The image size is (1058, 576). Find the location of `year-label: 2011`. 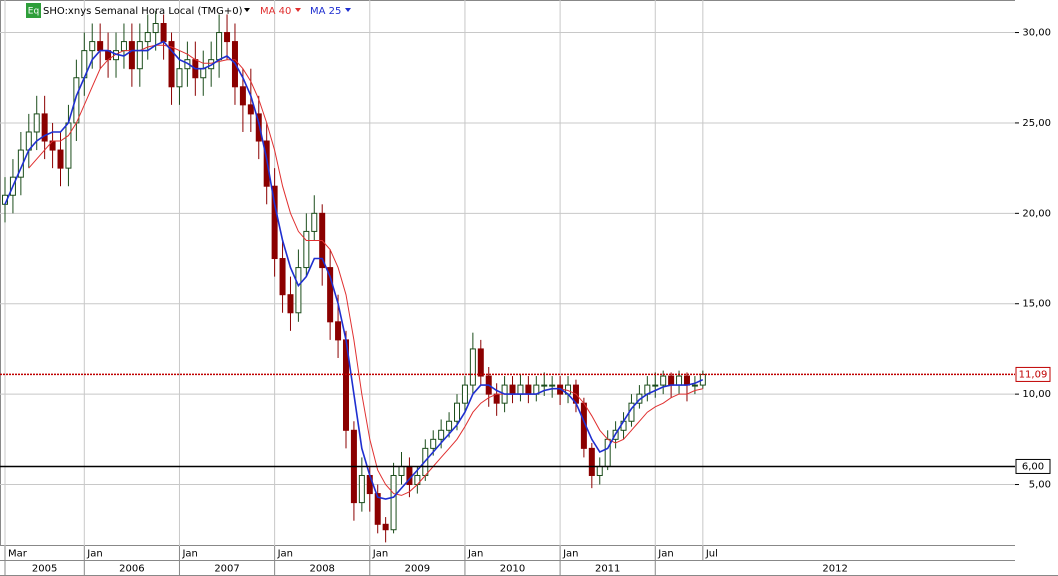

year-label: 2011 is located at coordinates (607, 569).